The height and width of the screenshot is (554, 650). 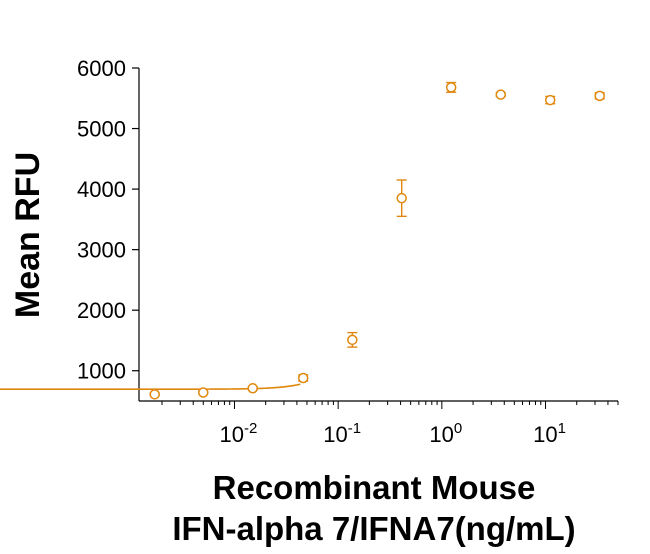 What do you see at coordinates (28, 235) in the screenshot?
I see `y-axis-title: Mean RFU` at bounding box center [28, 235].